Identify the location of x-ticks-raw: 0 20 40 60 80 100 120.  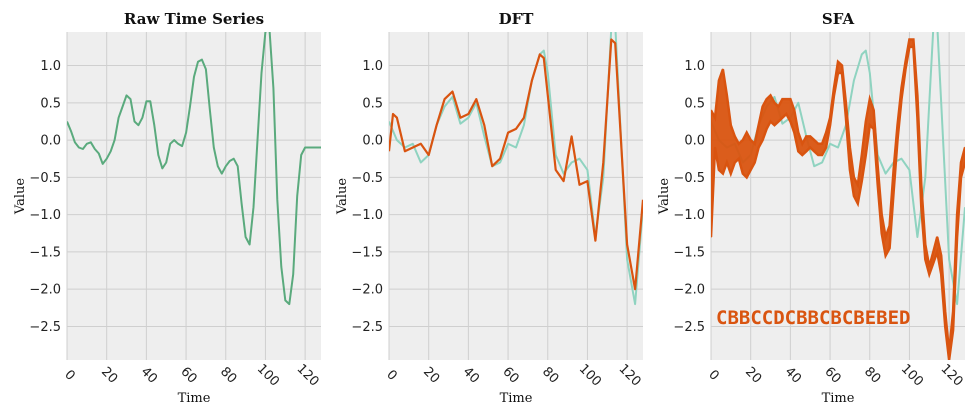
(191, 375).